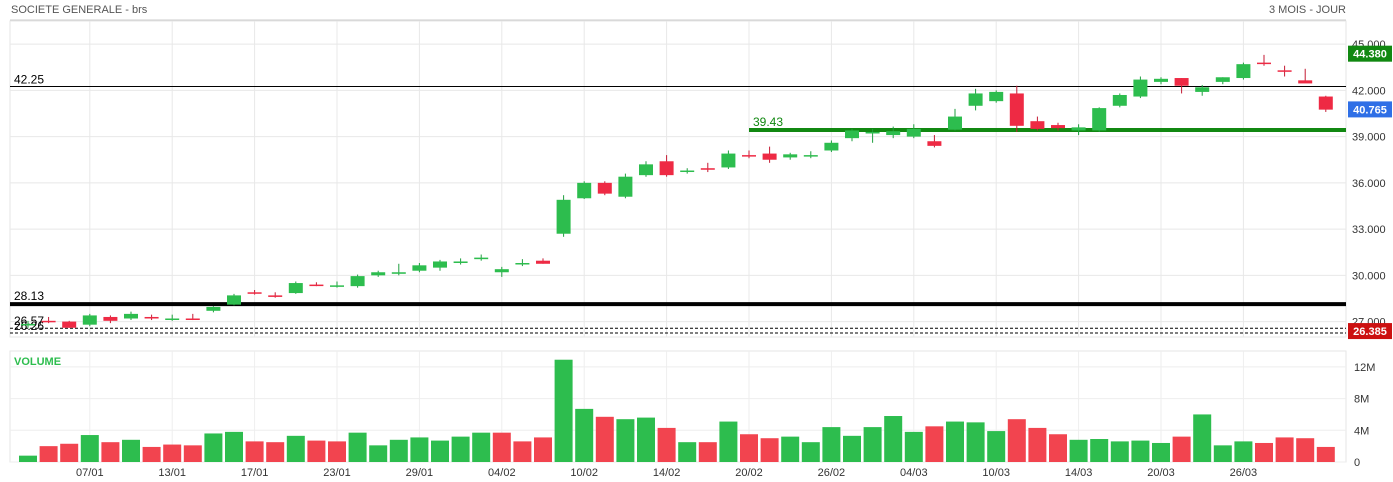  What do you see at coordinates (1361, 431) in the screenshot?
I see `volume-y-tick-label: 4M` at bounding box center [1361, 431].